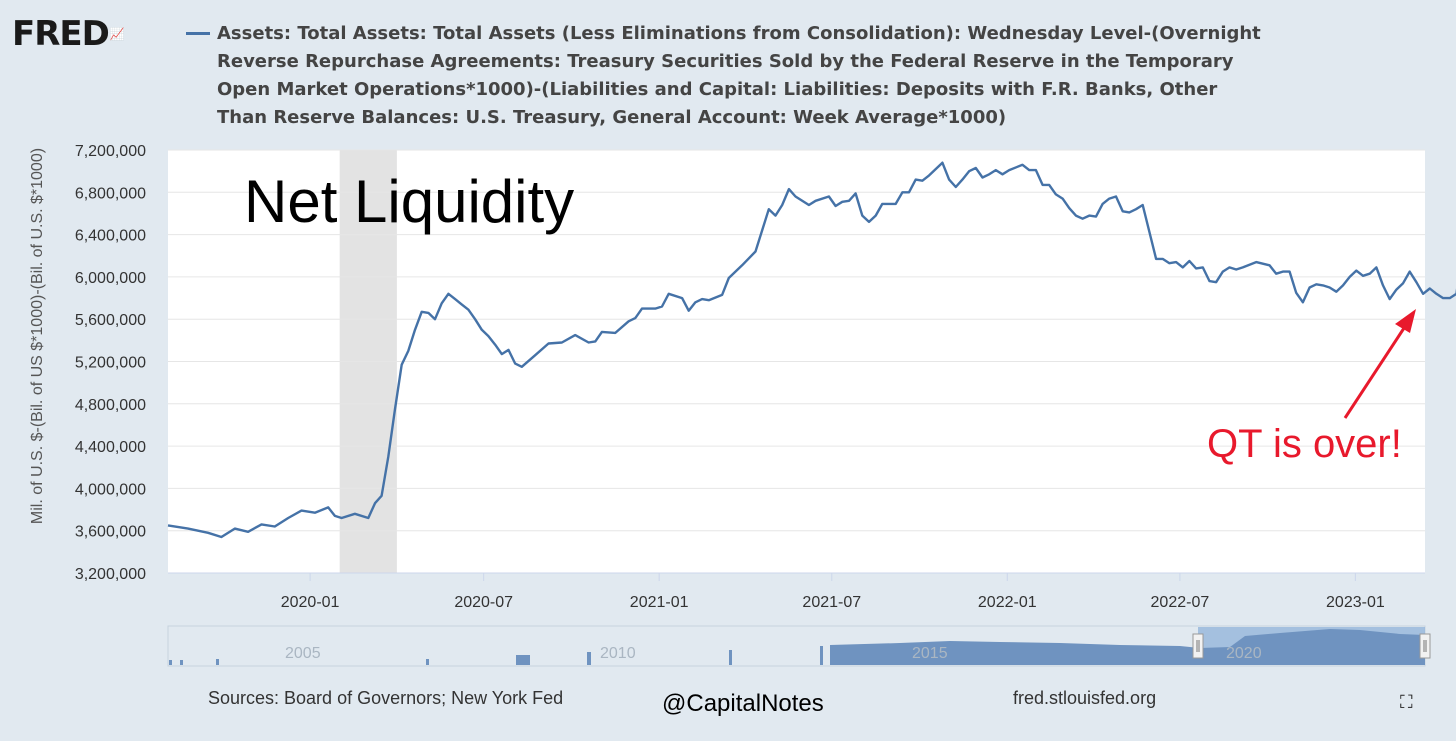  What do you see at coordinates (743, 703) in the screenshot?
I see `watermark-handle: @CapitalNotes` at bounding box center [743, 703].